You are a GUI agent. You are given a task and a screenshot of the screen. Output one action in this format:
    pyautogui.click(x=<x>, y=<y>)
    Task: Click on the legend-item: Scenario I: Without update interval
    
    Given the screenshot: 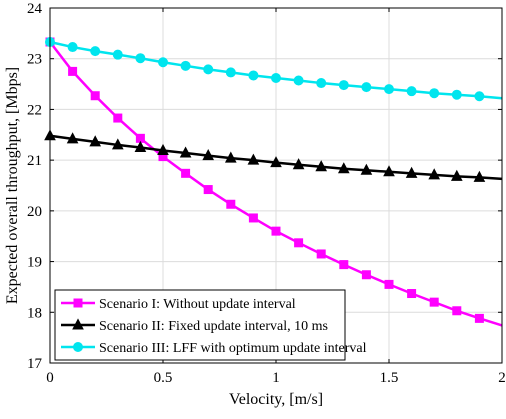 What is the action you would take?
    pyautogui.click(x=178, y=304)
    